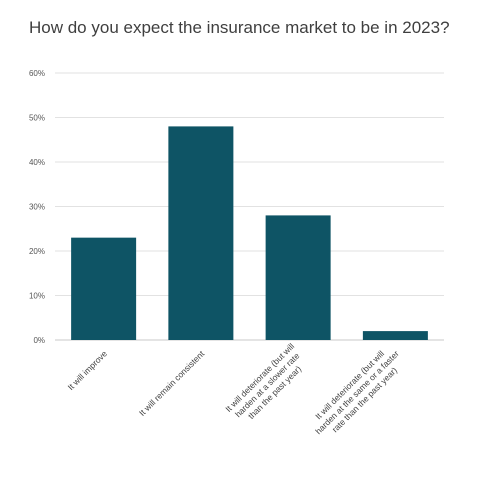 This screenshot has width=480, height=484. I want to click on y-axis-ticks: 0% 10% 20% 30% 40% 50% 60%, so click(37, 207).